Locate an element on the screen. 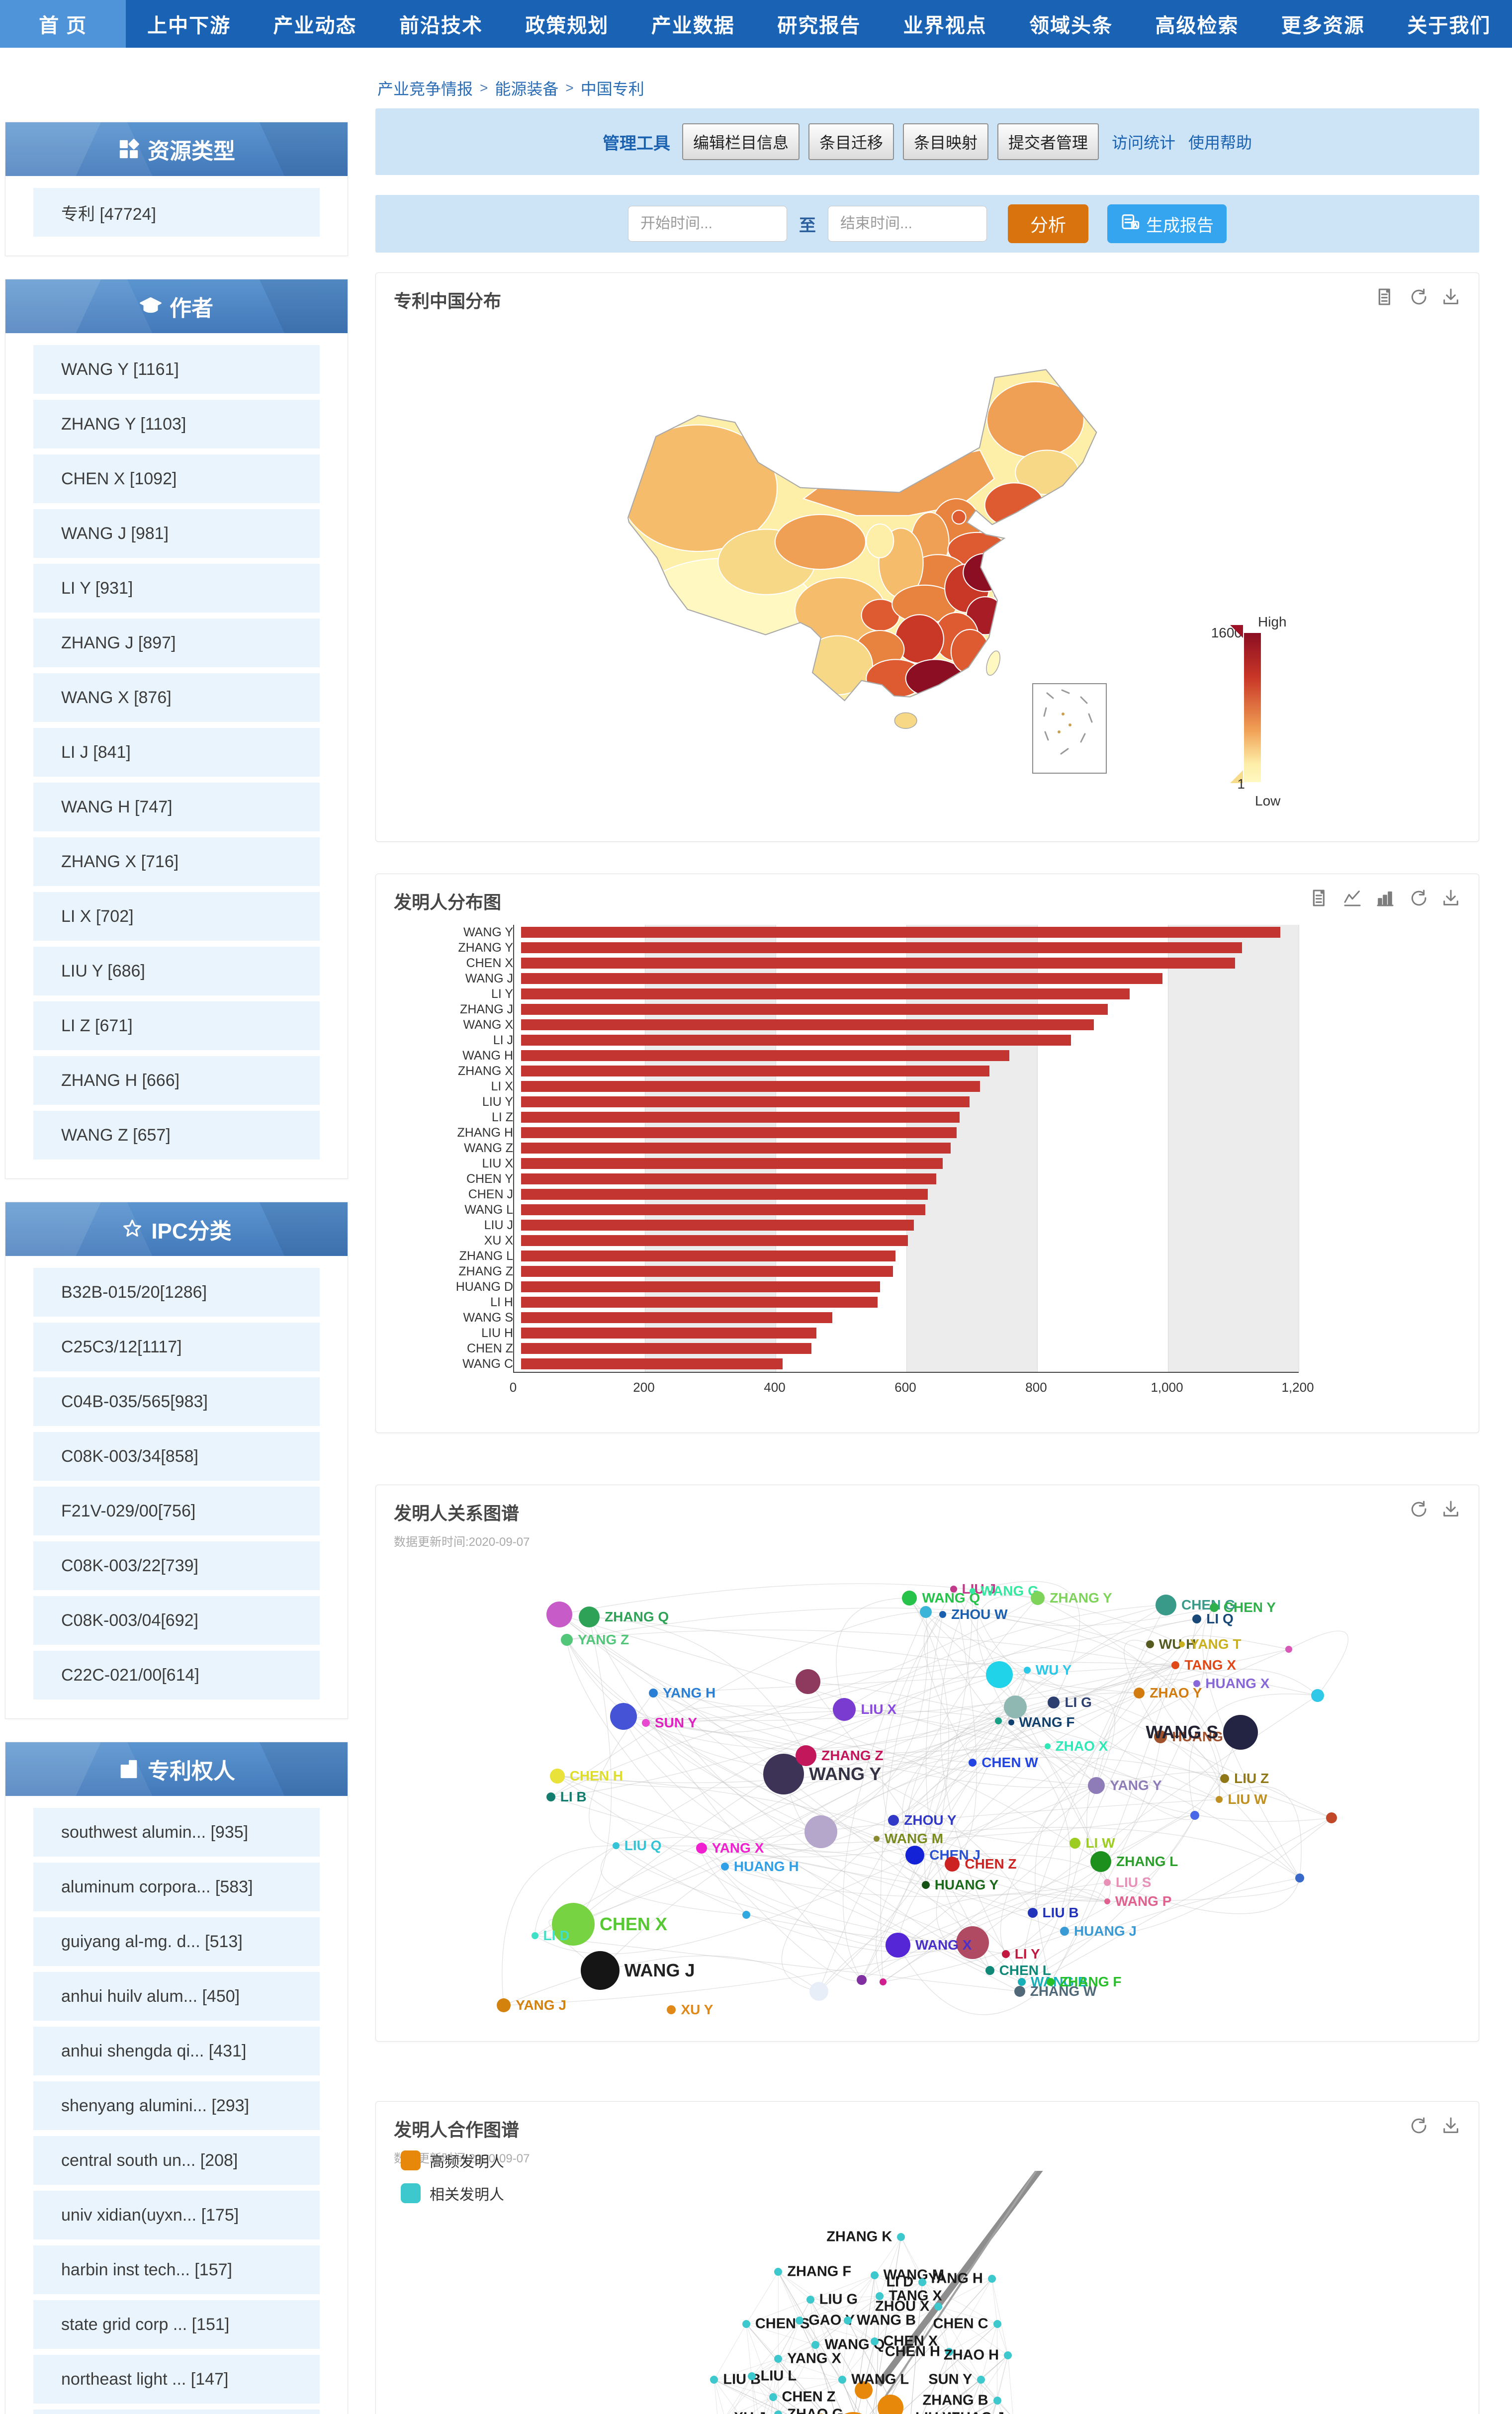 This screenshot has height=2414, width=1512. sidebar-item: C22C-021/00[614] is located at coordinates (176, 1675).